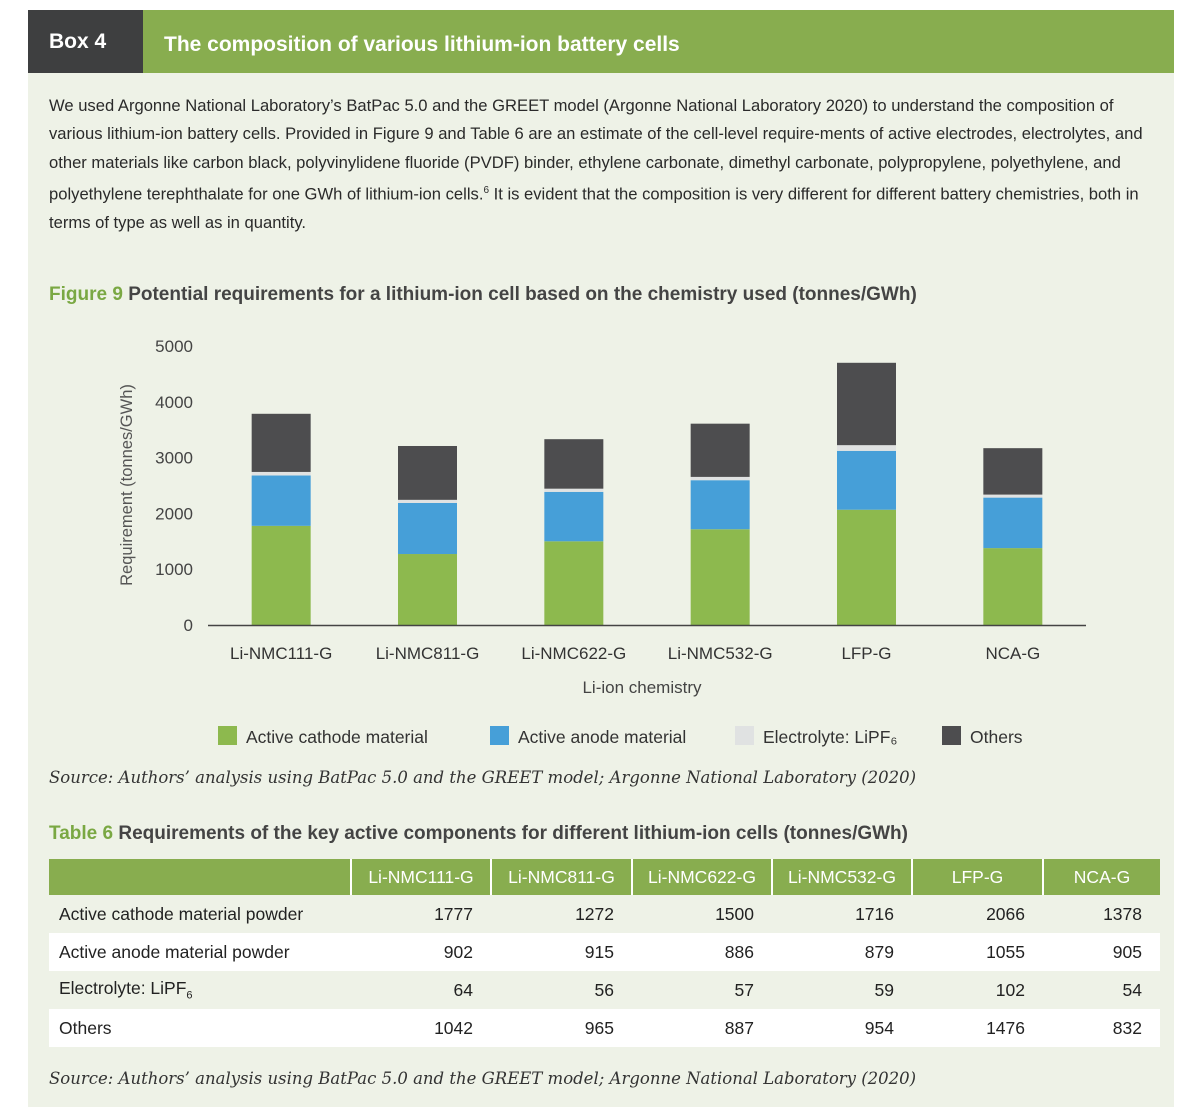 Image resolution: width=1200 pixels, height=1116 pixels. Describe the element at coordinates (123, 988) in the screenshot. I see `row-label-text: Electrolyte: LiPF` at that location.